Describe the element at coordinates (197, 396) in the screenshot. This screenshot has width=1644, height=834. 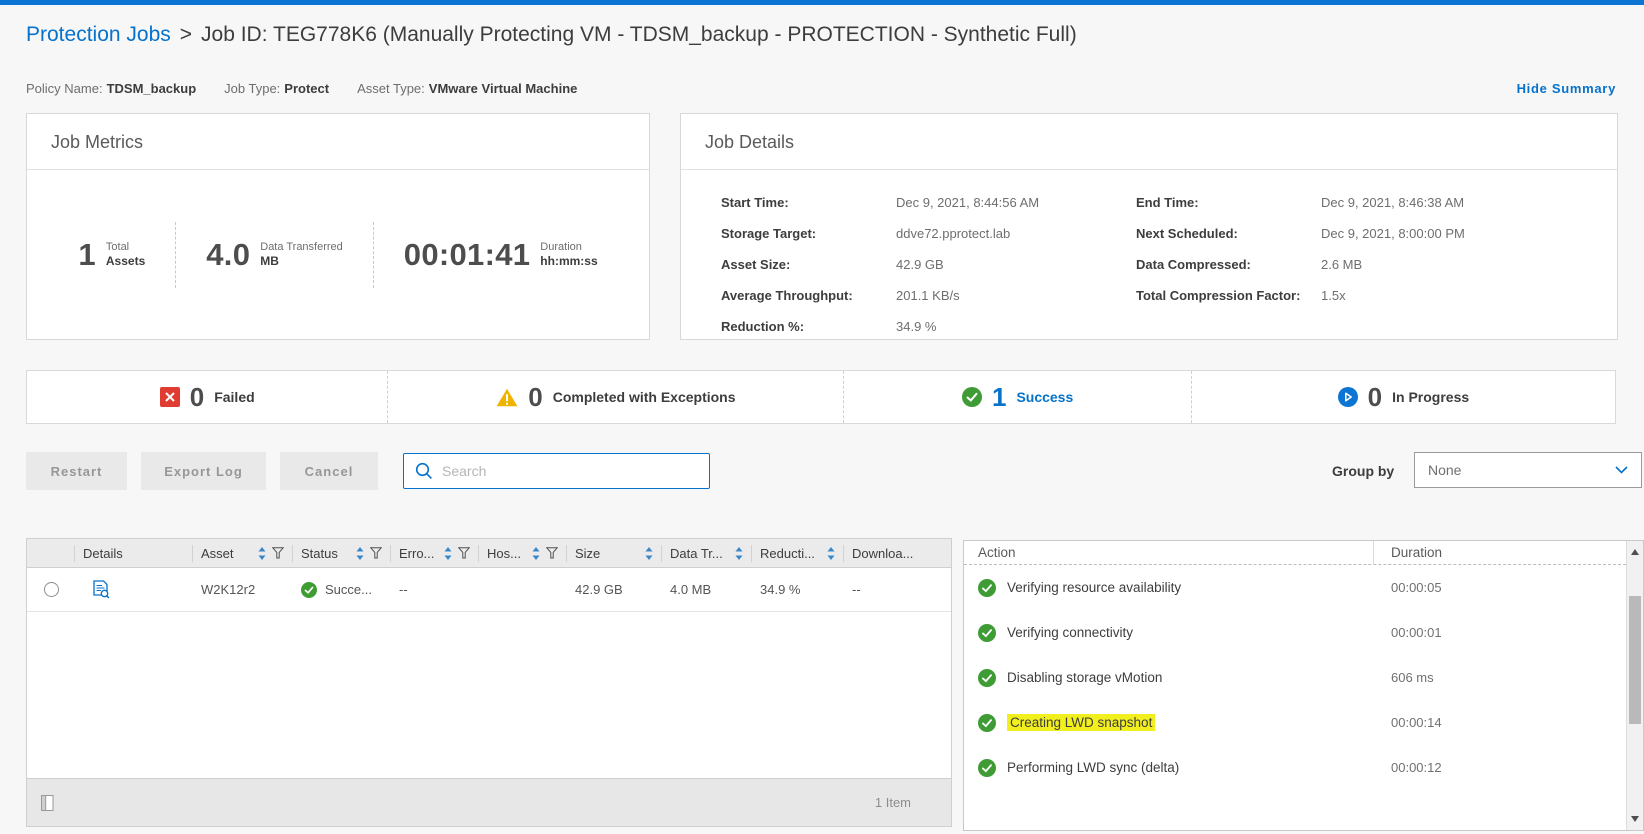
I see `failed-count: 0` at that location.